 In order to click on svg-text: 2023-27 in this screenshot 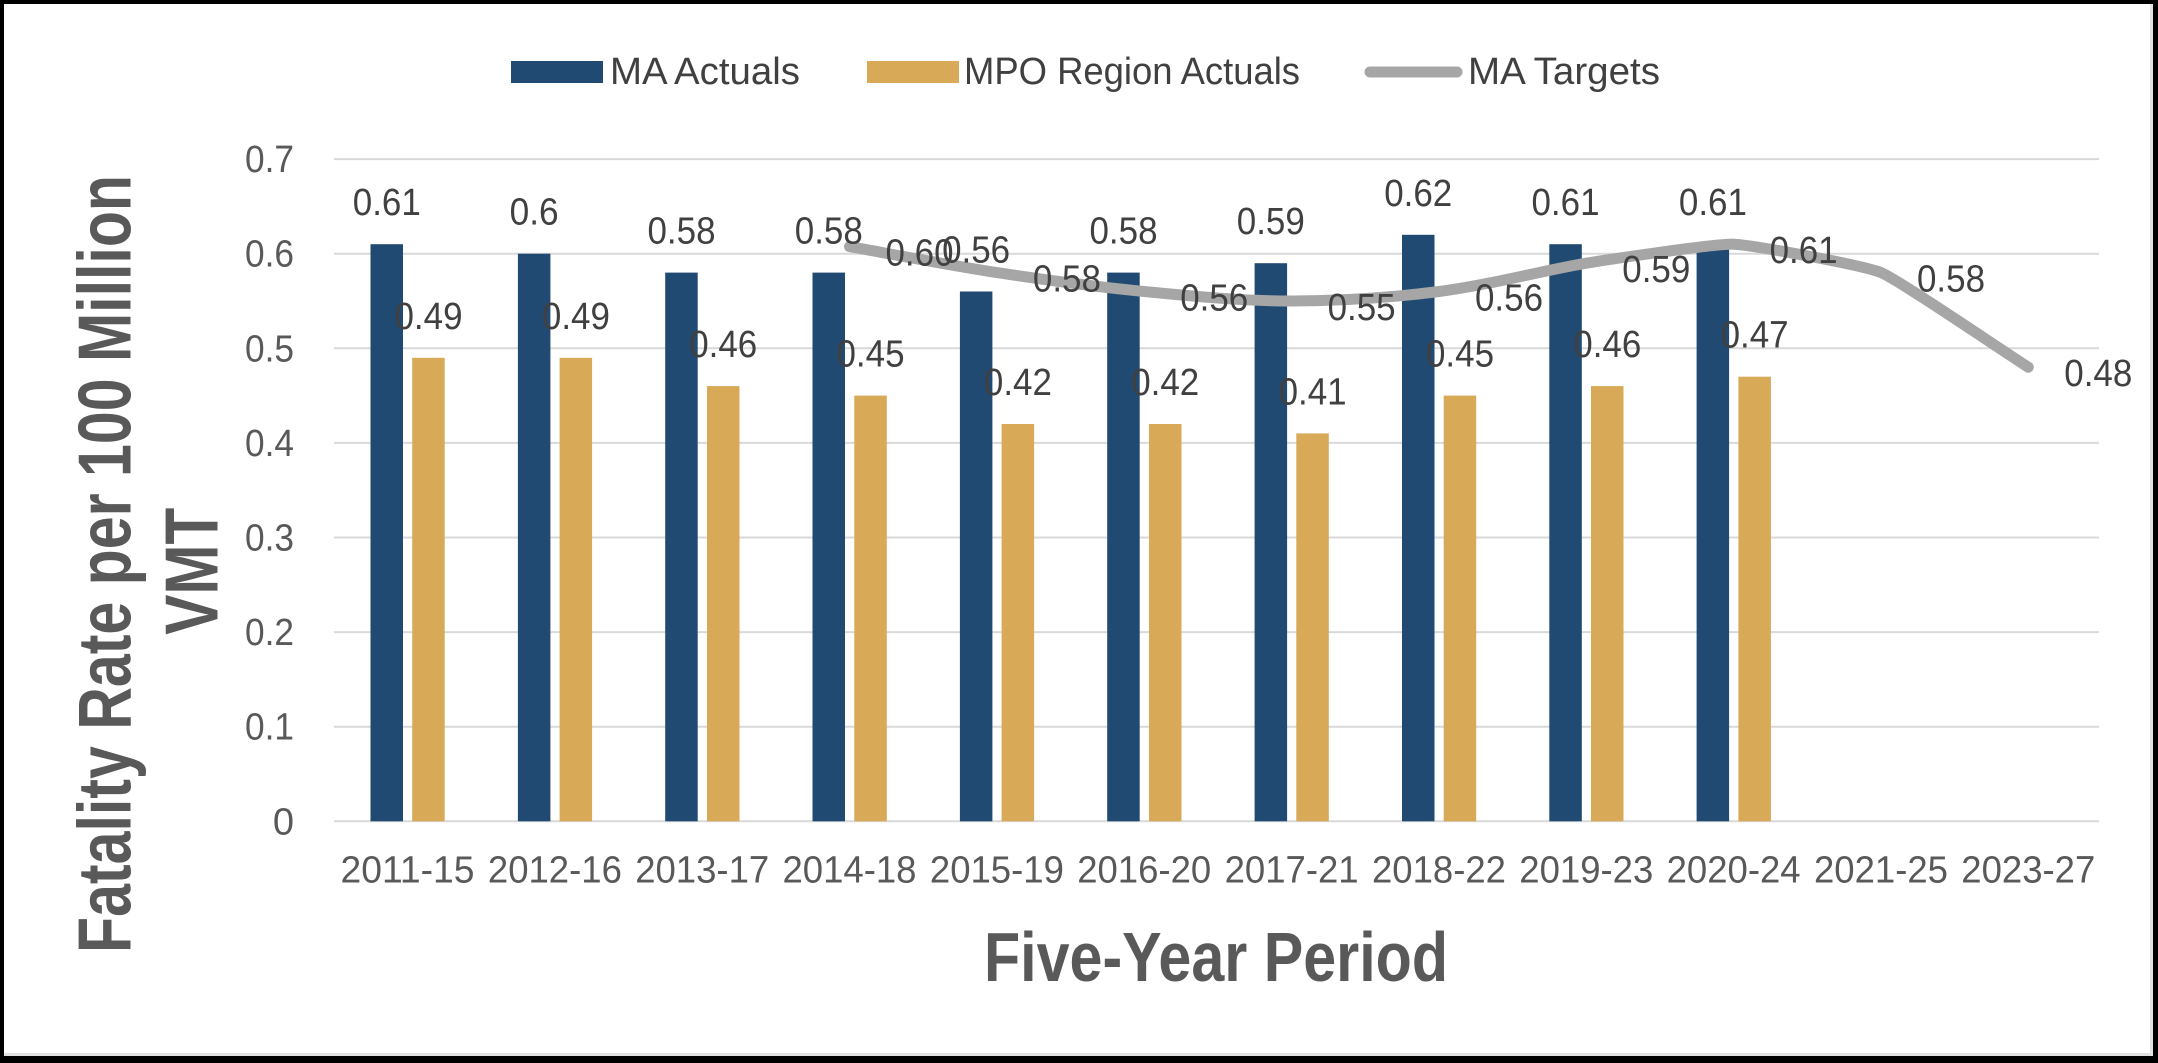, I will do `click(2028, 871)`.